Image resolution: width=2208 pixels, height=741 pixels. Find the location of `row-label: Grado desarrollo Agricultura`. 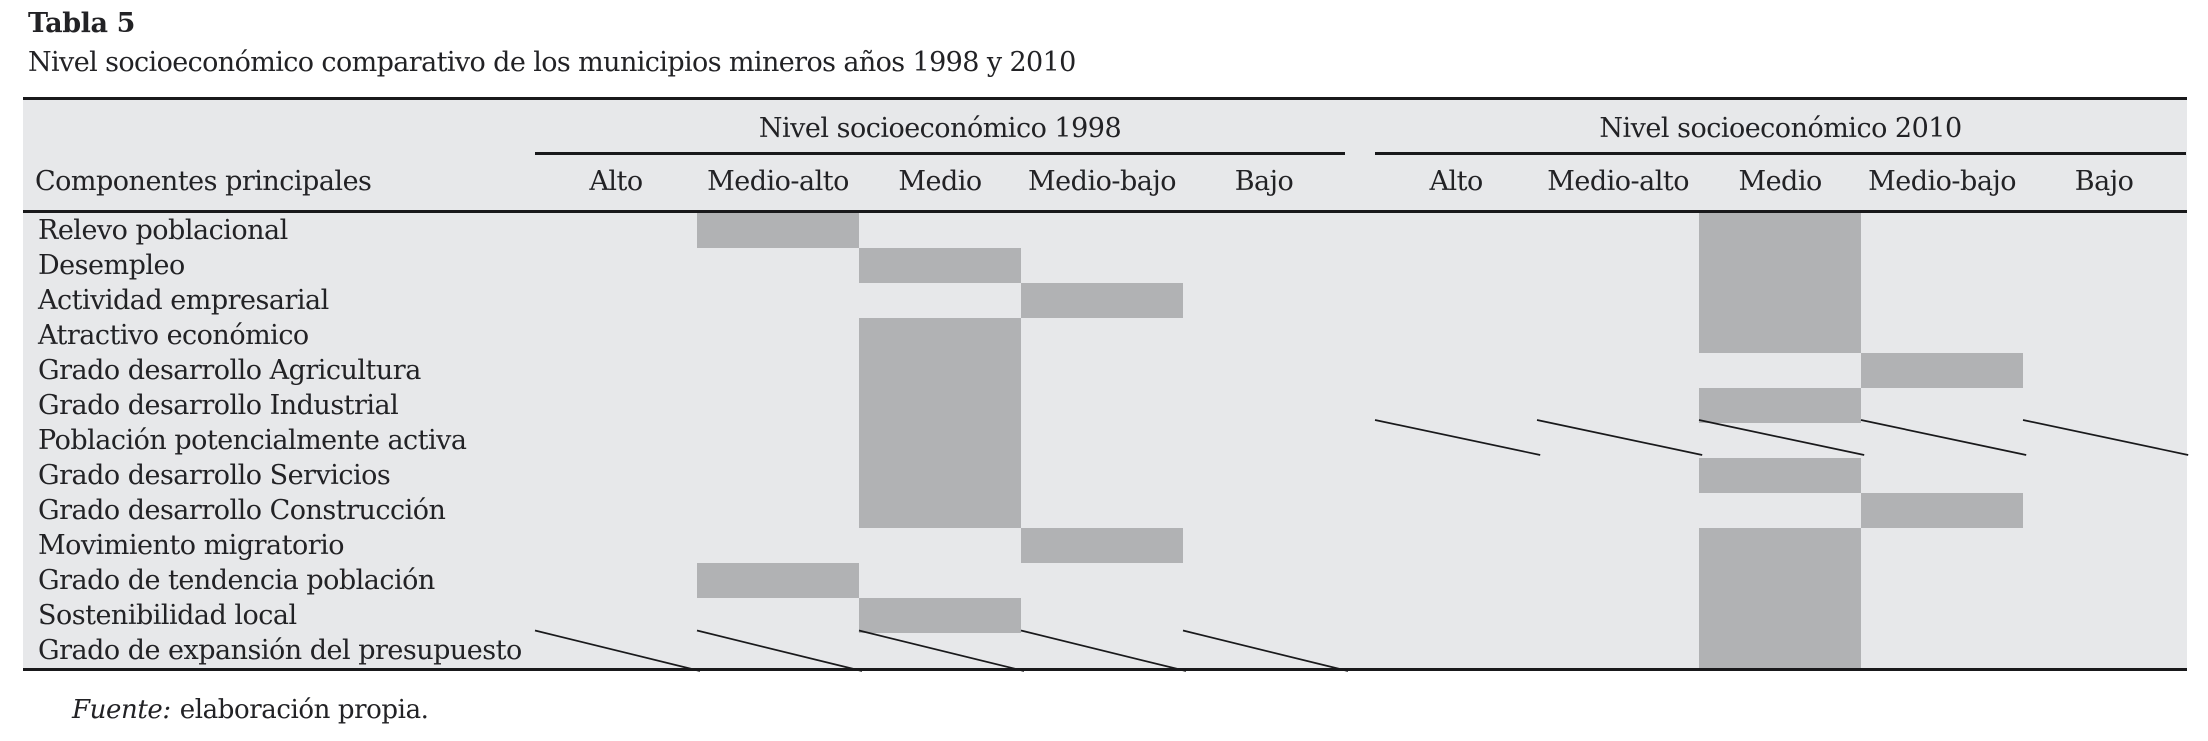

row-label: Grado desarrollo Agricultura is located at coordinates (229, 370).